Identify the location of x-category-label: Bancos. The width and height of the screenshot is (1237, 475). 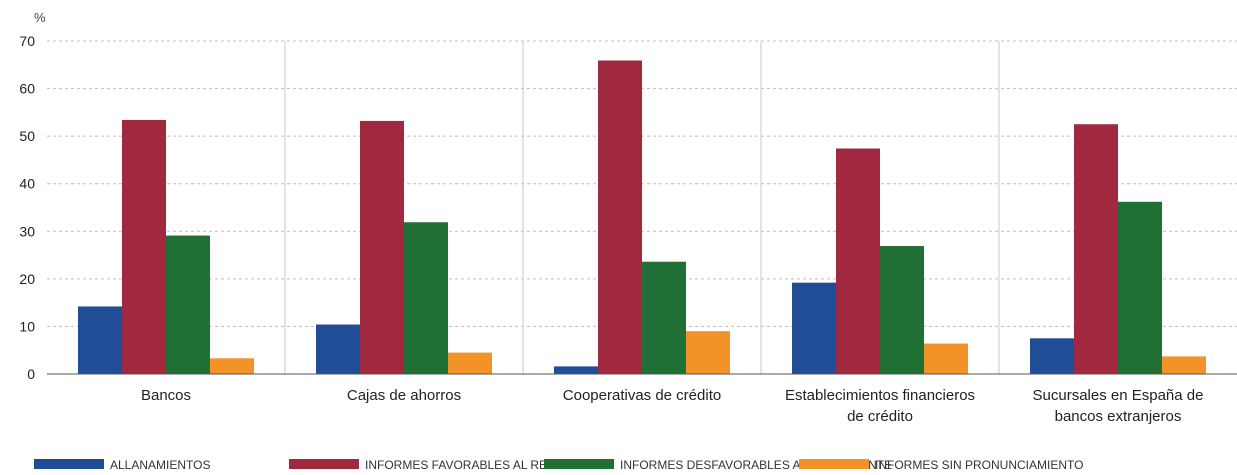
(166, 395).